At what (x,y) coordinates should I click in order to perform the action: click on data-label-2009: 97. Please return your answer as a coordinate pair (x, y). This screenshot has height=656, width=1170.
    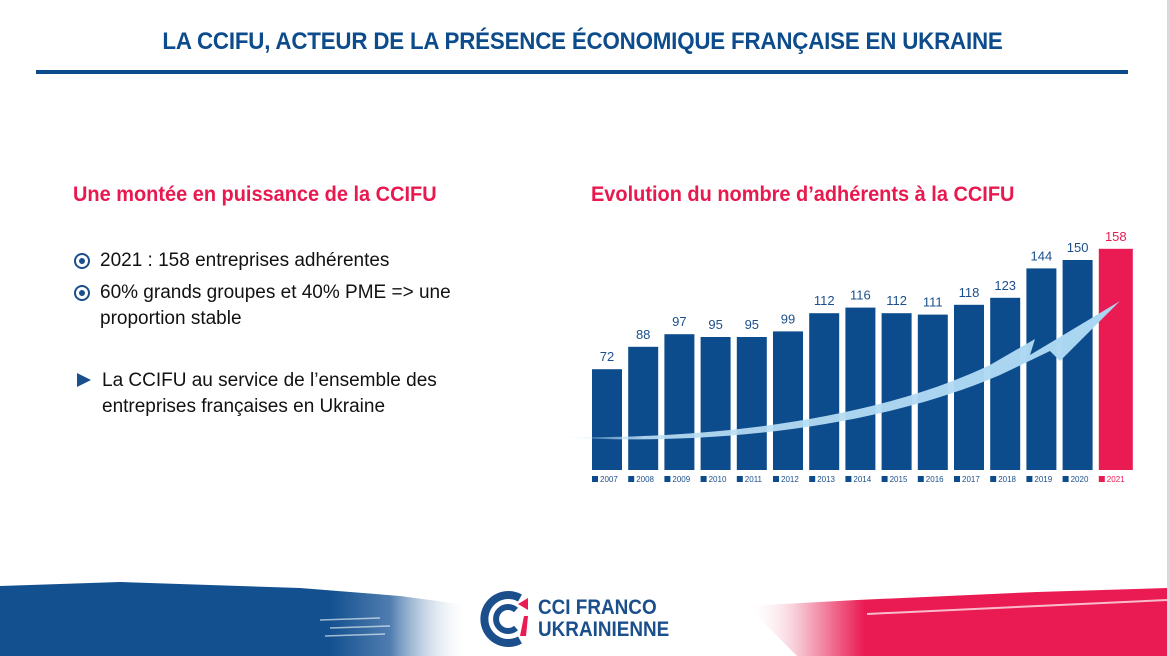
    Looking at the image, I should click on (679, 321).